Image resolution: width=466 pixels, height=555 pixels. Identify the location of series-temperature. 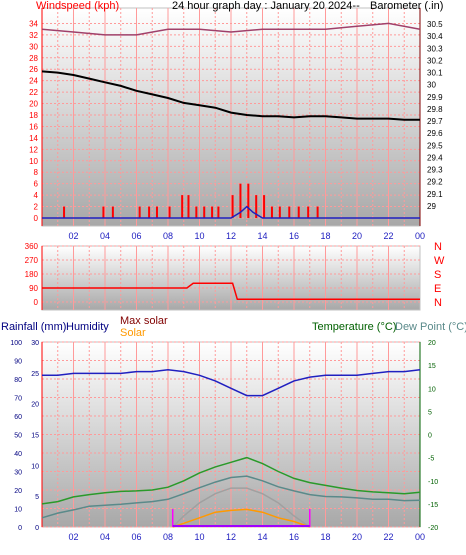
(231, 480).